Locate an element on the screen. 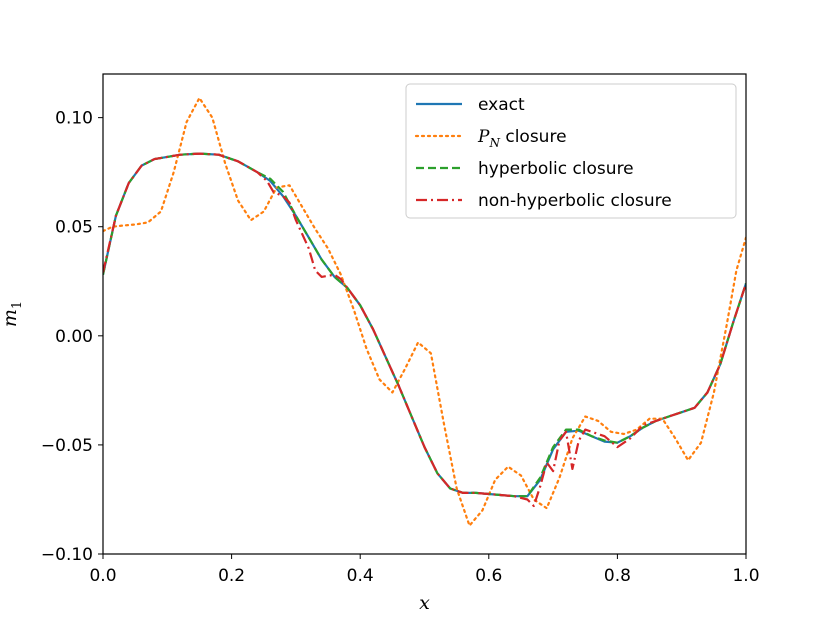  legend-label-tail: closure is located at coordinates (533, 137).